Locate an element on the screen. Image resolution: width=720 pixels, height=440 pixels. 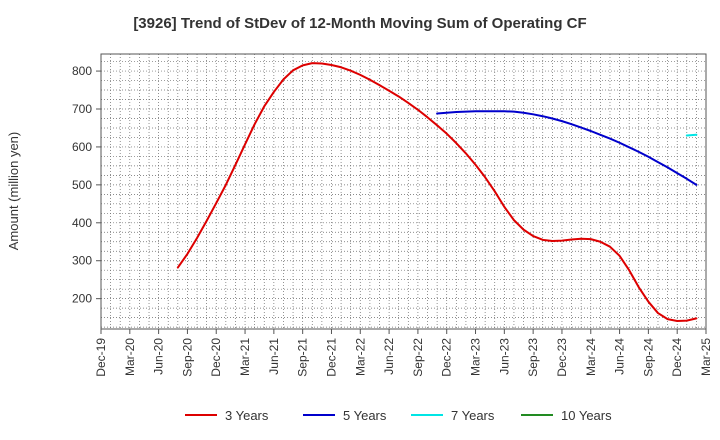
x-tick-label: Dec-23 is located at coordinates (562, 357).